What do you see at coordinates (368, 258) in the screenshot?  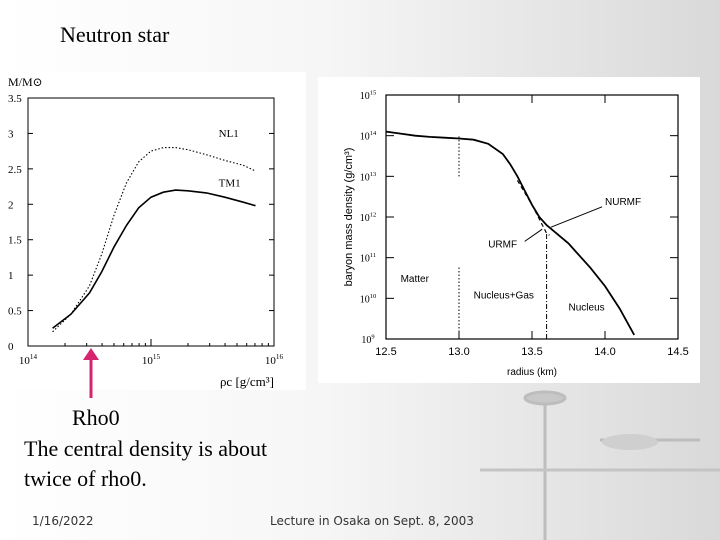 I see `y-tick-label: 1011` at bounding box center [368, 258].